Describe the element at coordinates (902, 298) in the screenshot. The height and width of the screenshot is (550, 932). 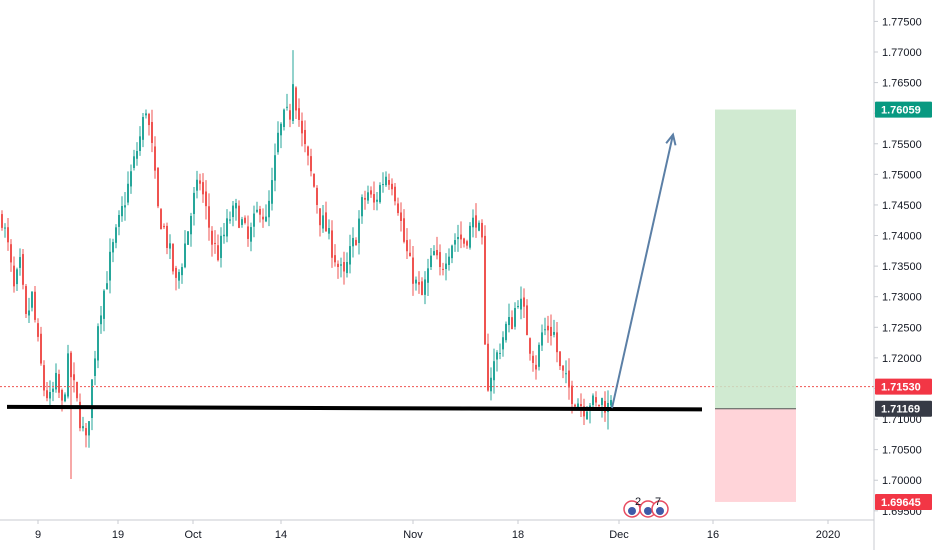
I see `price-tick-label: 1.73000` at that location.